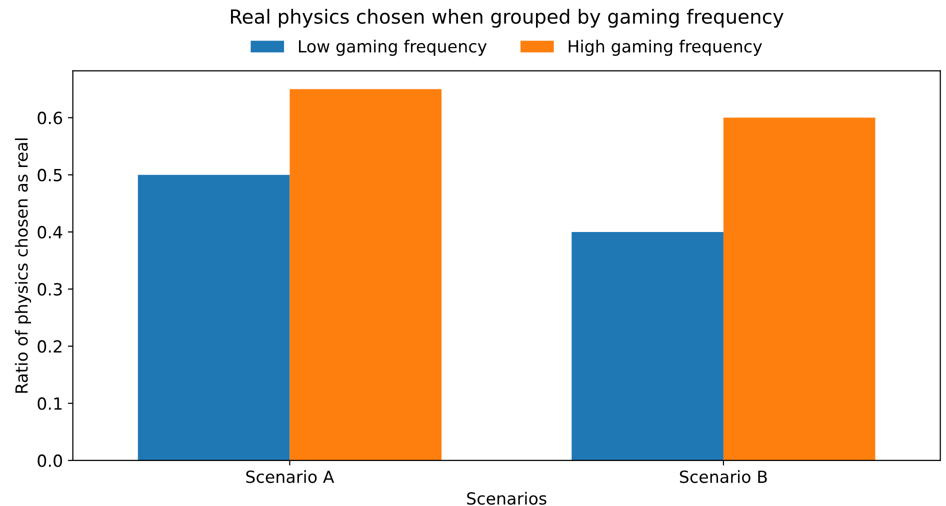 The width and height of the screenshot is (946, 506). Describe the element at coordinates (723, 477) in the screenshot. I see `x-tick-label: Scenario B` at that location.